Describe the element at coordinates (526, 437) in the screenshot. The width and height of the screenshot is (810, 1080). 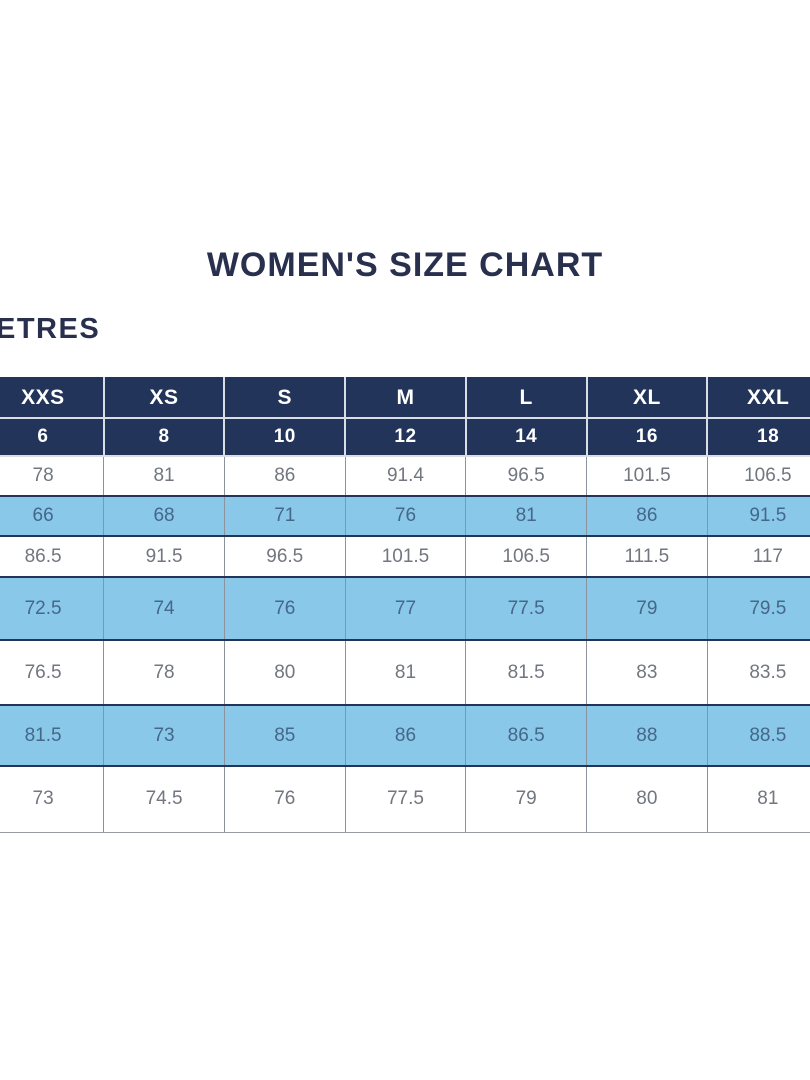
I see `numeric-size-cell: 14` at that location.